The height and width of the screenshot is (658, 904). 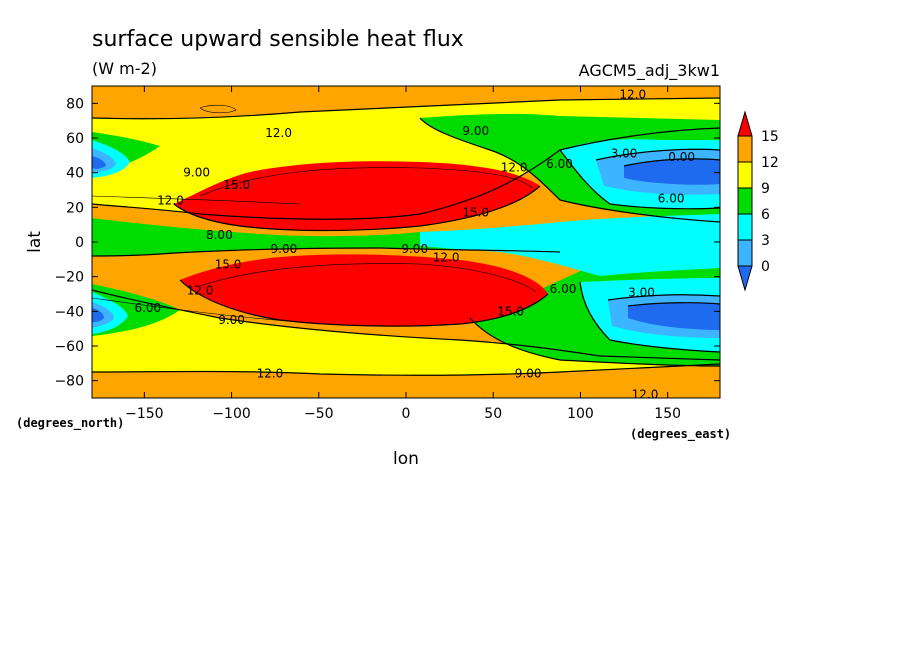 What do you see at coordinates (69, 347) in the screenshot?
I see `y-tick-label: −60` at bounding box center [69, 347].